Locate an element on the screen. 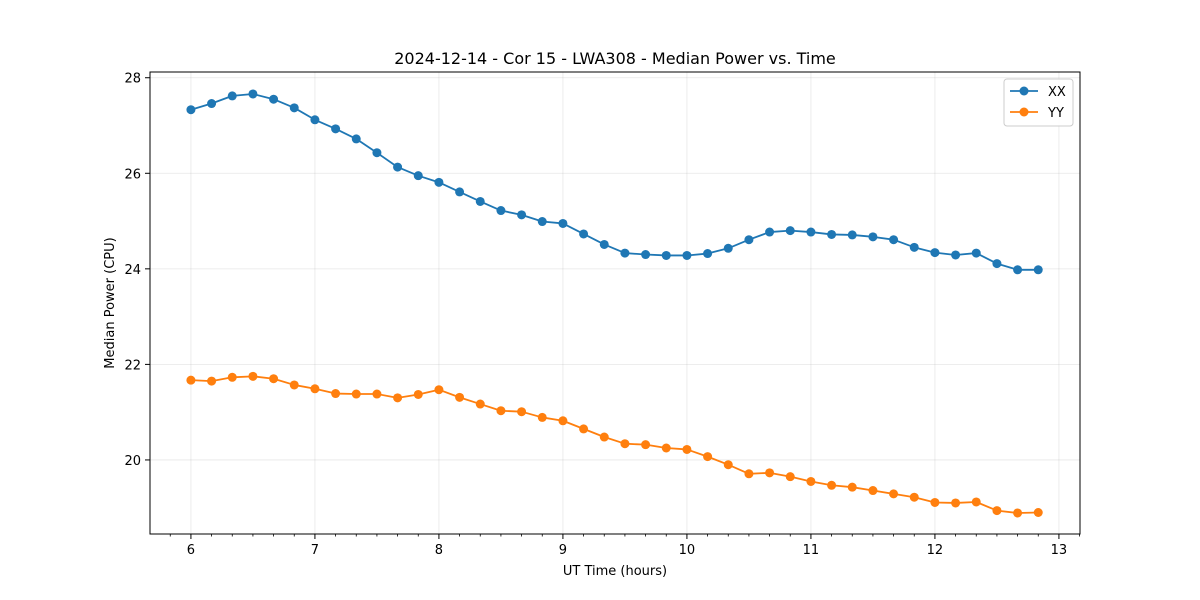  legend-entry-xx: XX is located at coordinates (1038, 92).